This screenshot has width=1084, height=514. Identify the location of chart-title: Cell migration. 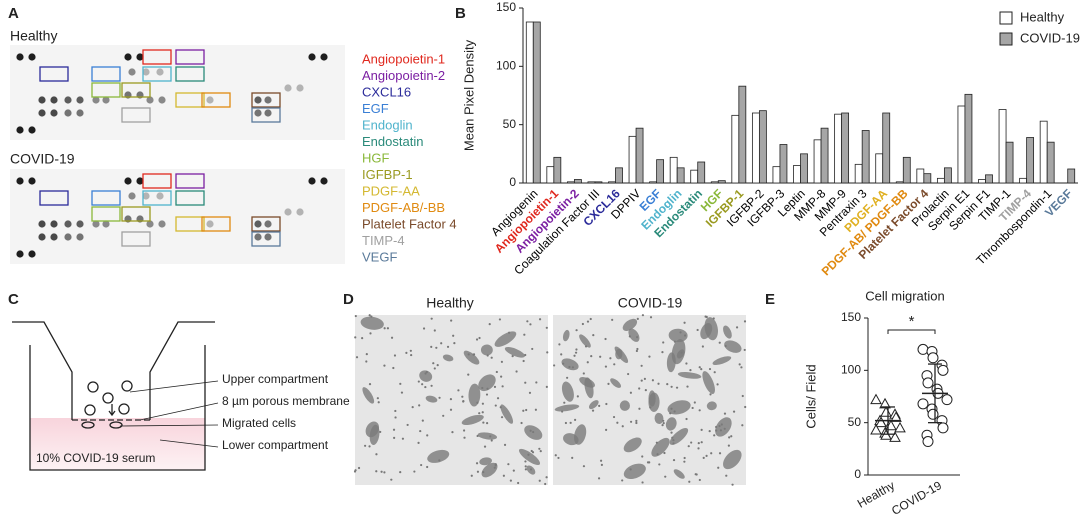
(904, 295).